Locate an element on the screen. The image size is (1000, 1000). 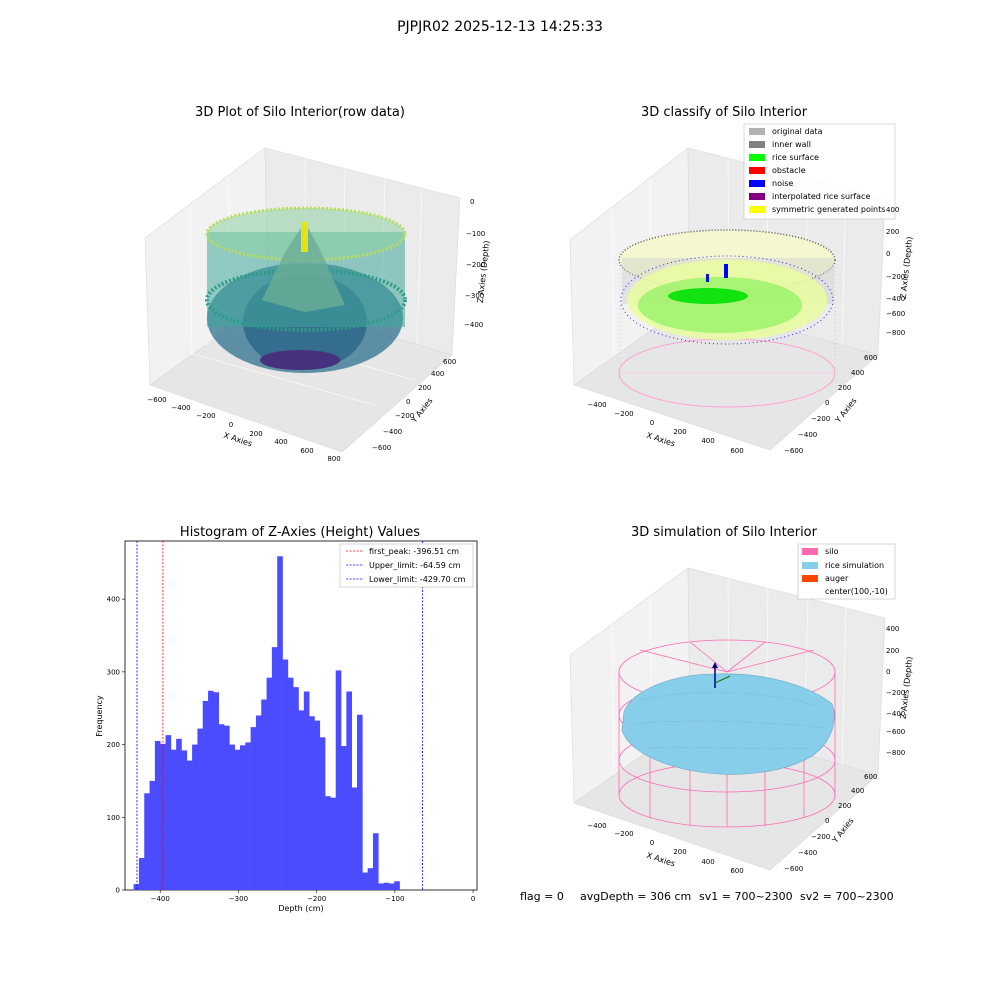
avg-depth-status: avgDepth = 306 cm is located at coordinates (635, 896).